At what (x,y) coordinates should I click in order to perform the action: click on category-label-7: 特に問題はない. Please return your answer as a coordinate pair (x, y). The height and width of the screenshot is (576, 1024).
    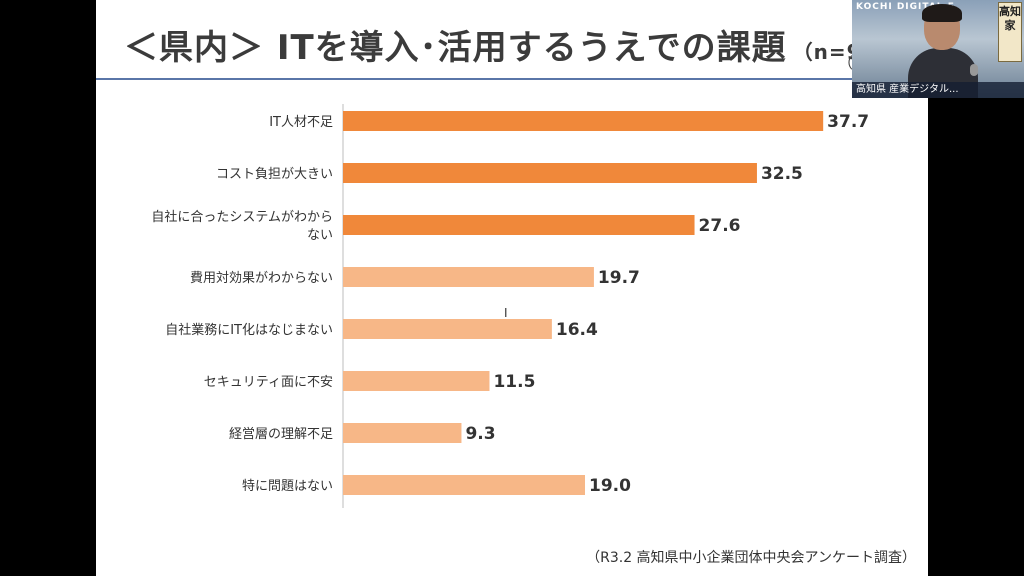
    Looking at the image, I should click on (287, 486).